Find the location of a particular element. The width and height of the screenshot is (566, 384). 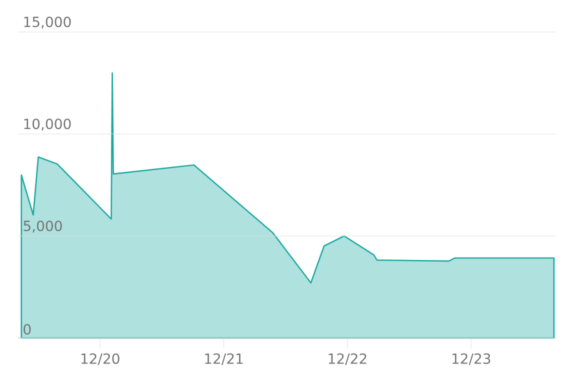

y-tick-label: 5,000 is located at coordinates (43, 226).